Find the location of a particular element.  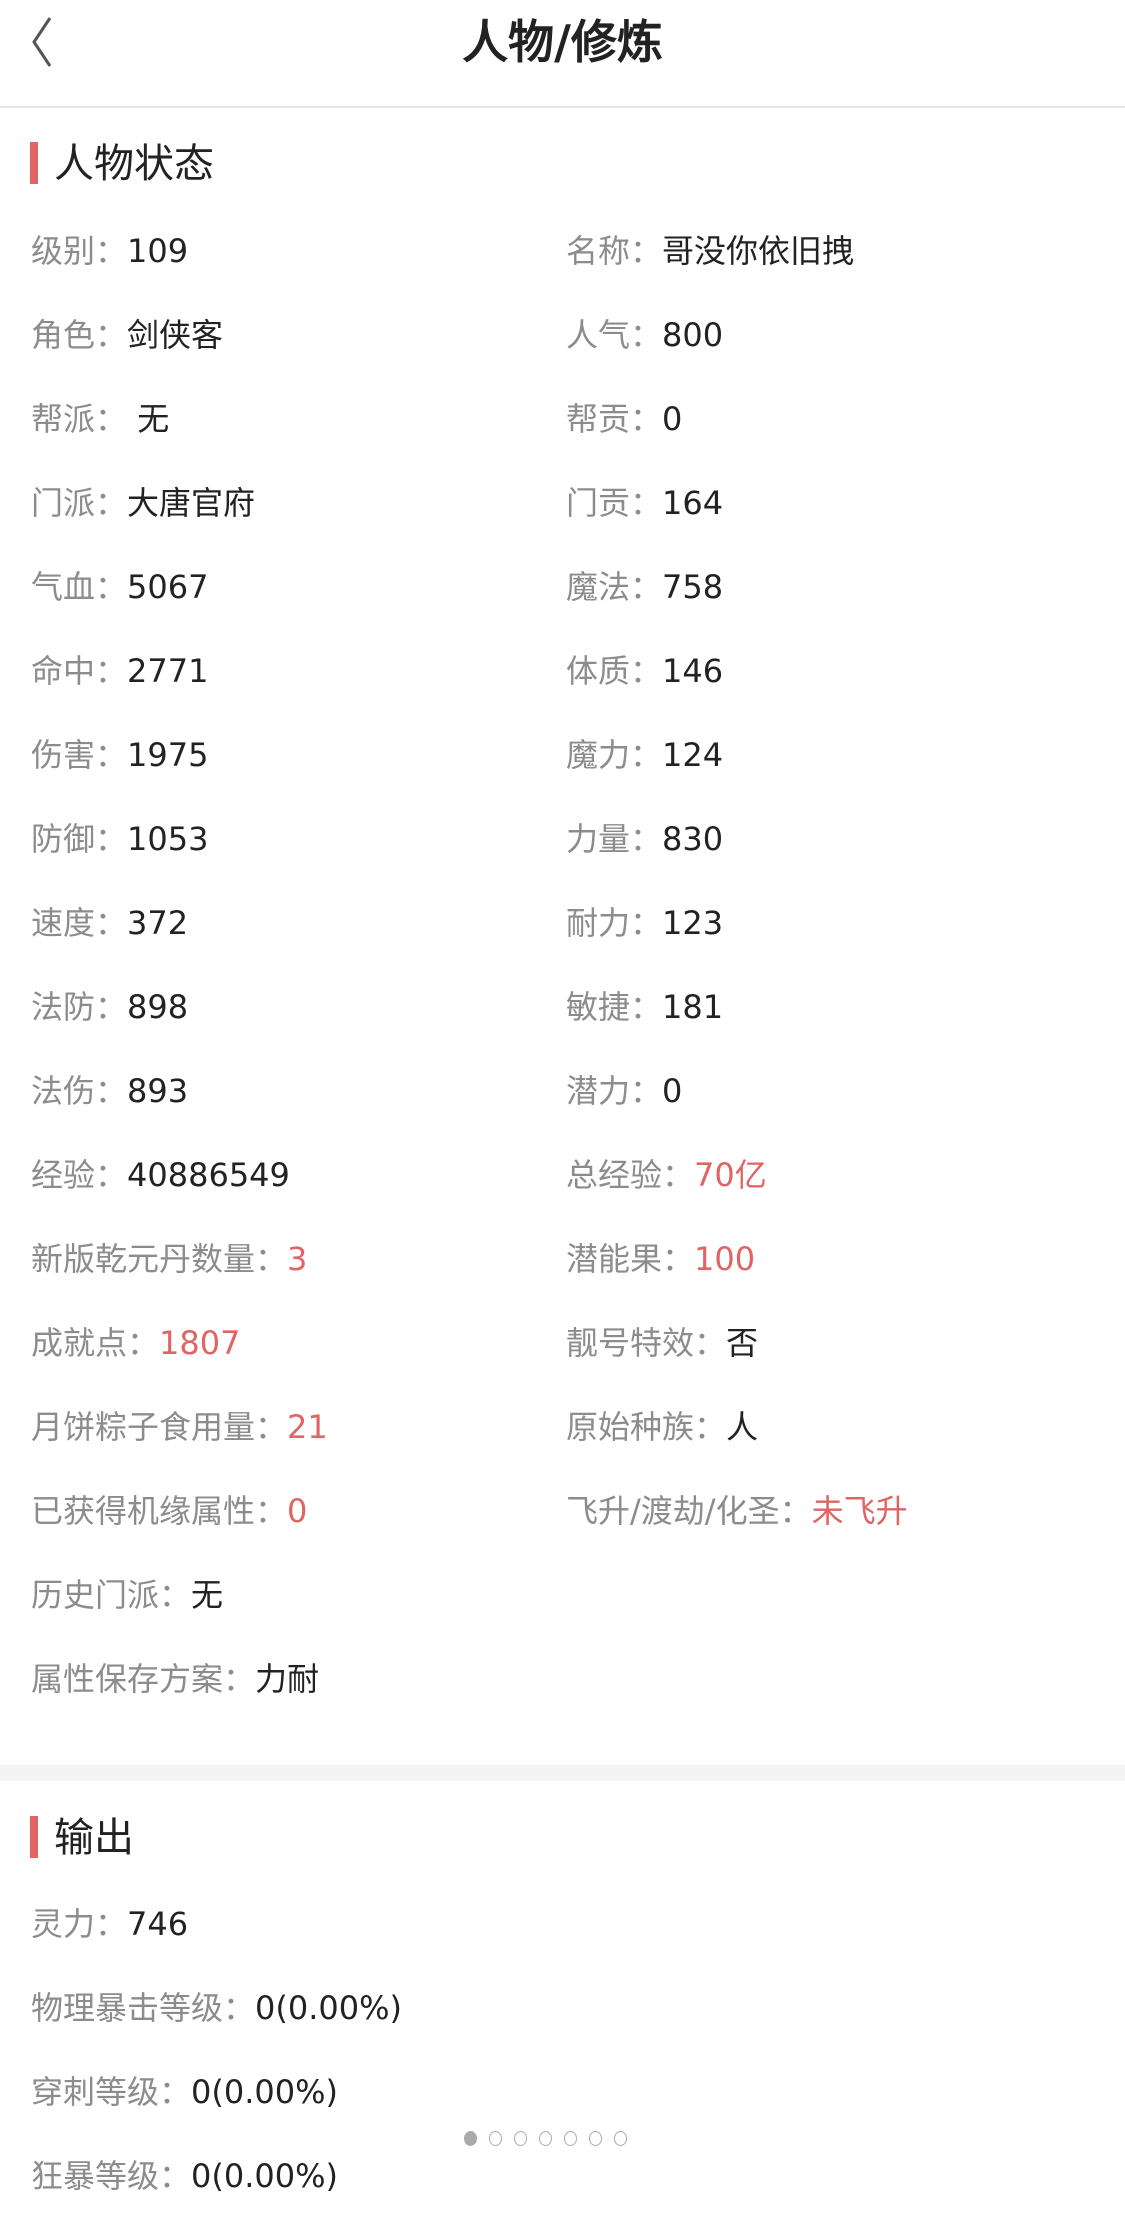

stat-value: 剑侠客 is located at coordinates (175, 335).